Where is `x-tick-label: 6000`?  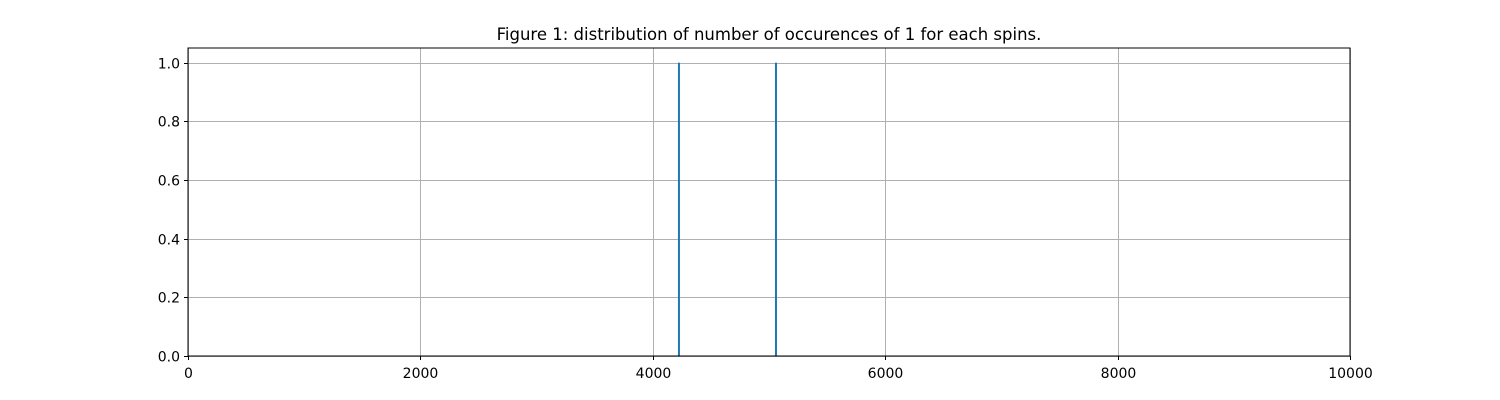 x-tick-label: 6000 is located at coordinates (886, 374).